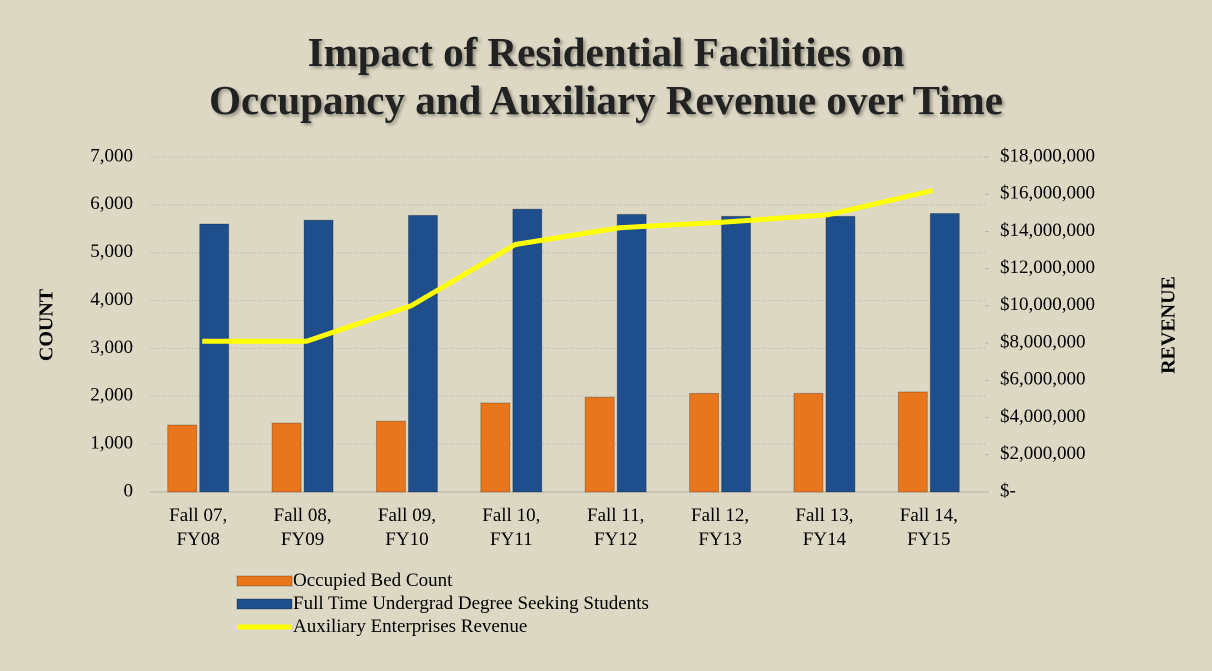  What do you see at coordinates (1047, 193) in the screenshot?
I see `y2-tick-label: $16,000,000` at bounding box center [1047, 193].